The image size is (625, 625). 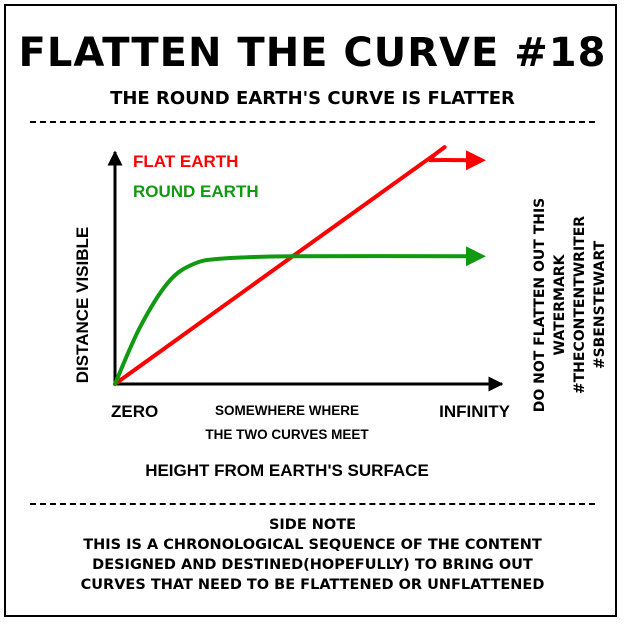 I want to click on watermark-line1: DO NOT FLATTEN OUT THIS WATERMARK, so click(x=550, y=305).